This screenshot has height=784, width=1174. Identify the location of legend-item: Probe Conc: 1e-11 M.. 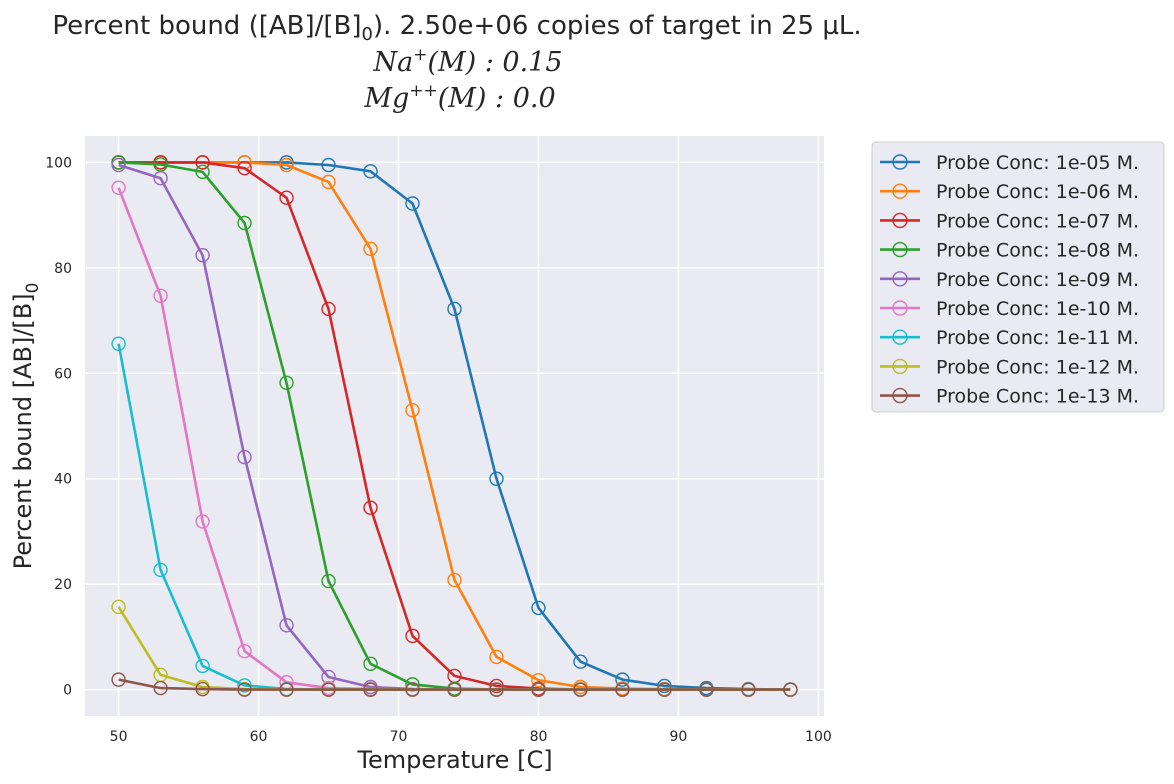
(1009, 338).